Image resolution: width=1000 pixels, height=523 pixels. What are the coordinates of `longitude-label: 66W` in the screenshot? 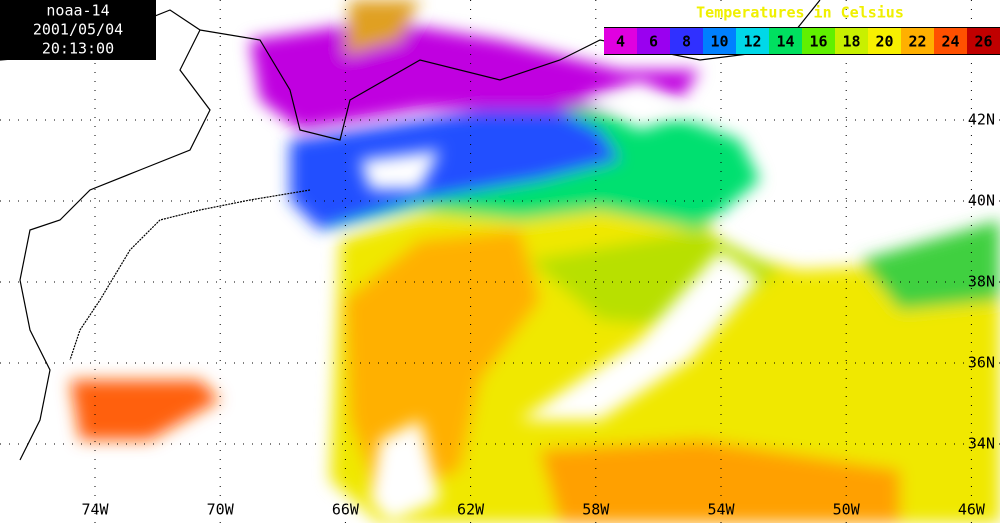 It's located at (346, 510).